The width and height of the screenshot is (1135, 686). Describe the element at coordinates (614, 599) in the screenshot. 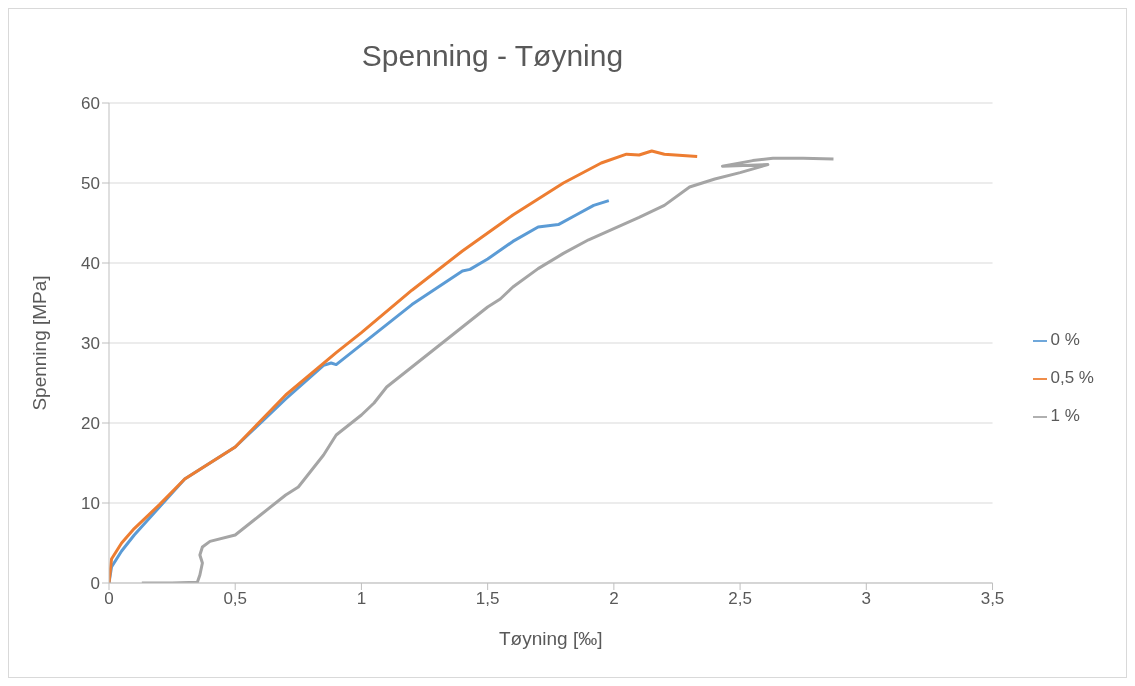

I see `x-tick-label: 2` at that location.